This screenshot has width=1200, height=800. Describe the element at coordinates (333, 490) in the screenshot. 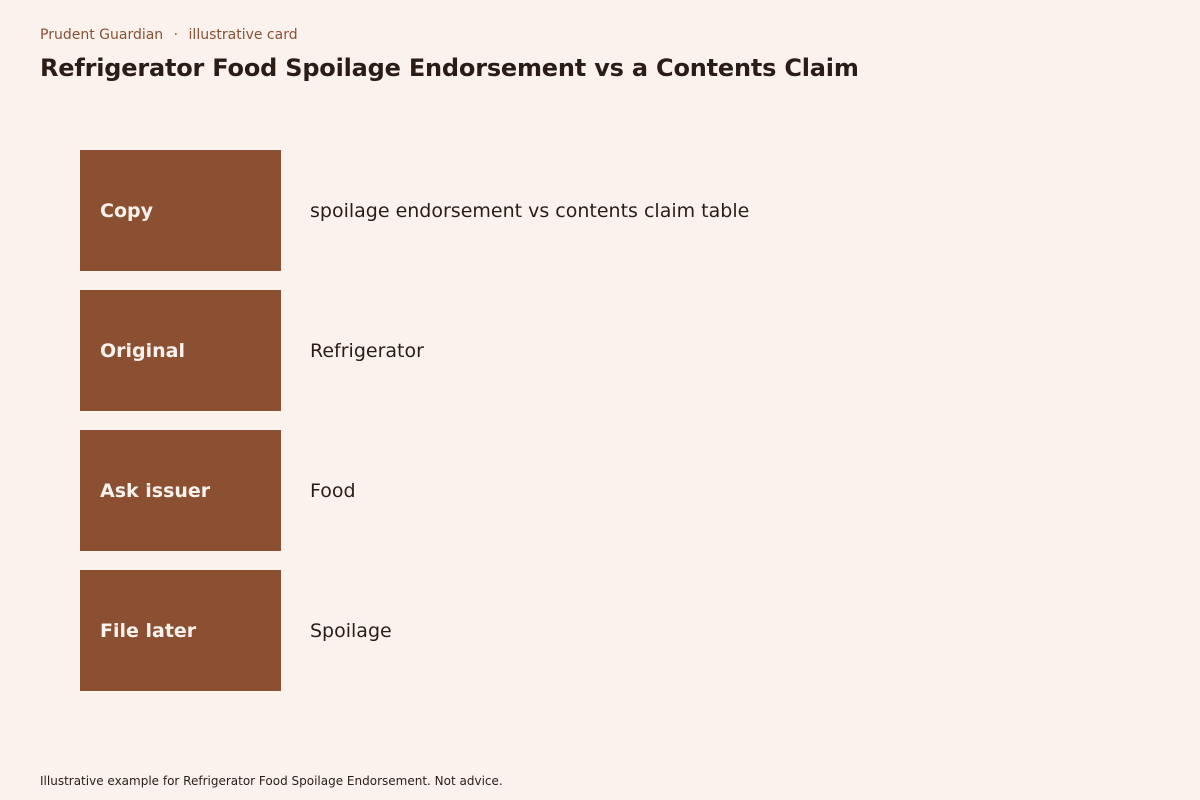

I see `row-value: Food` at that location.